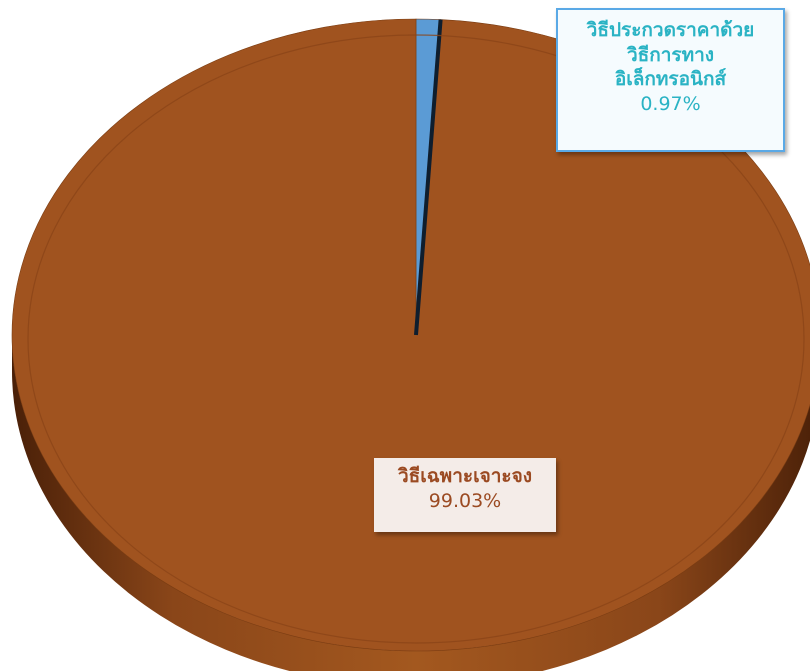 The width and height of the screenshot is (810, 671). What do you see at coordinates (670, 30) in the screenshot?
I see `label-line-1: วิธีประกวดราคาด้วย` at bounding box center [670, 30].